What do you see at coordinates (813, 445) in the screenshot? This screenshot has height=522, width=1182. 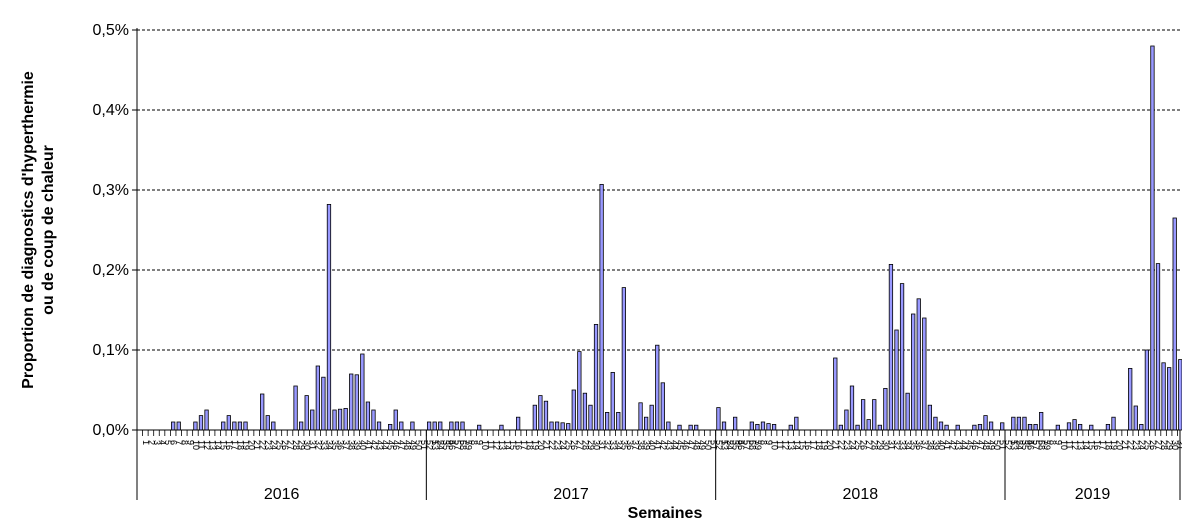 I see `week-tick-label: 17` at bounding box center [813, 445].